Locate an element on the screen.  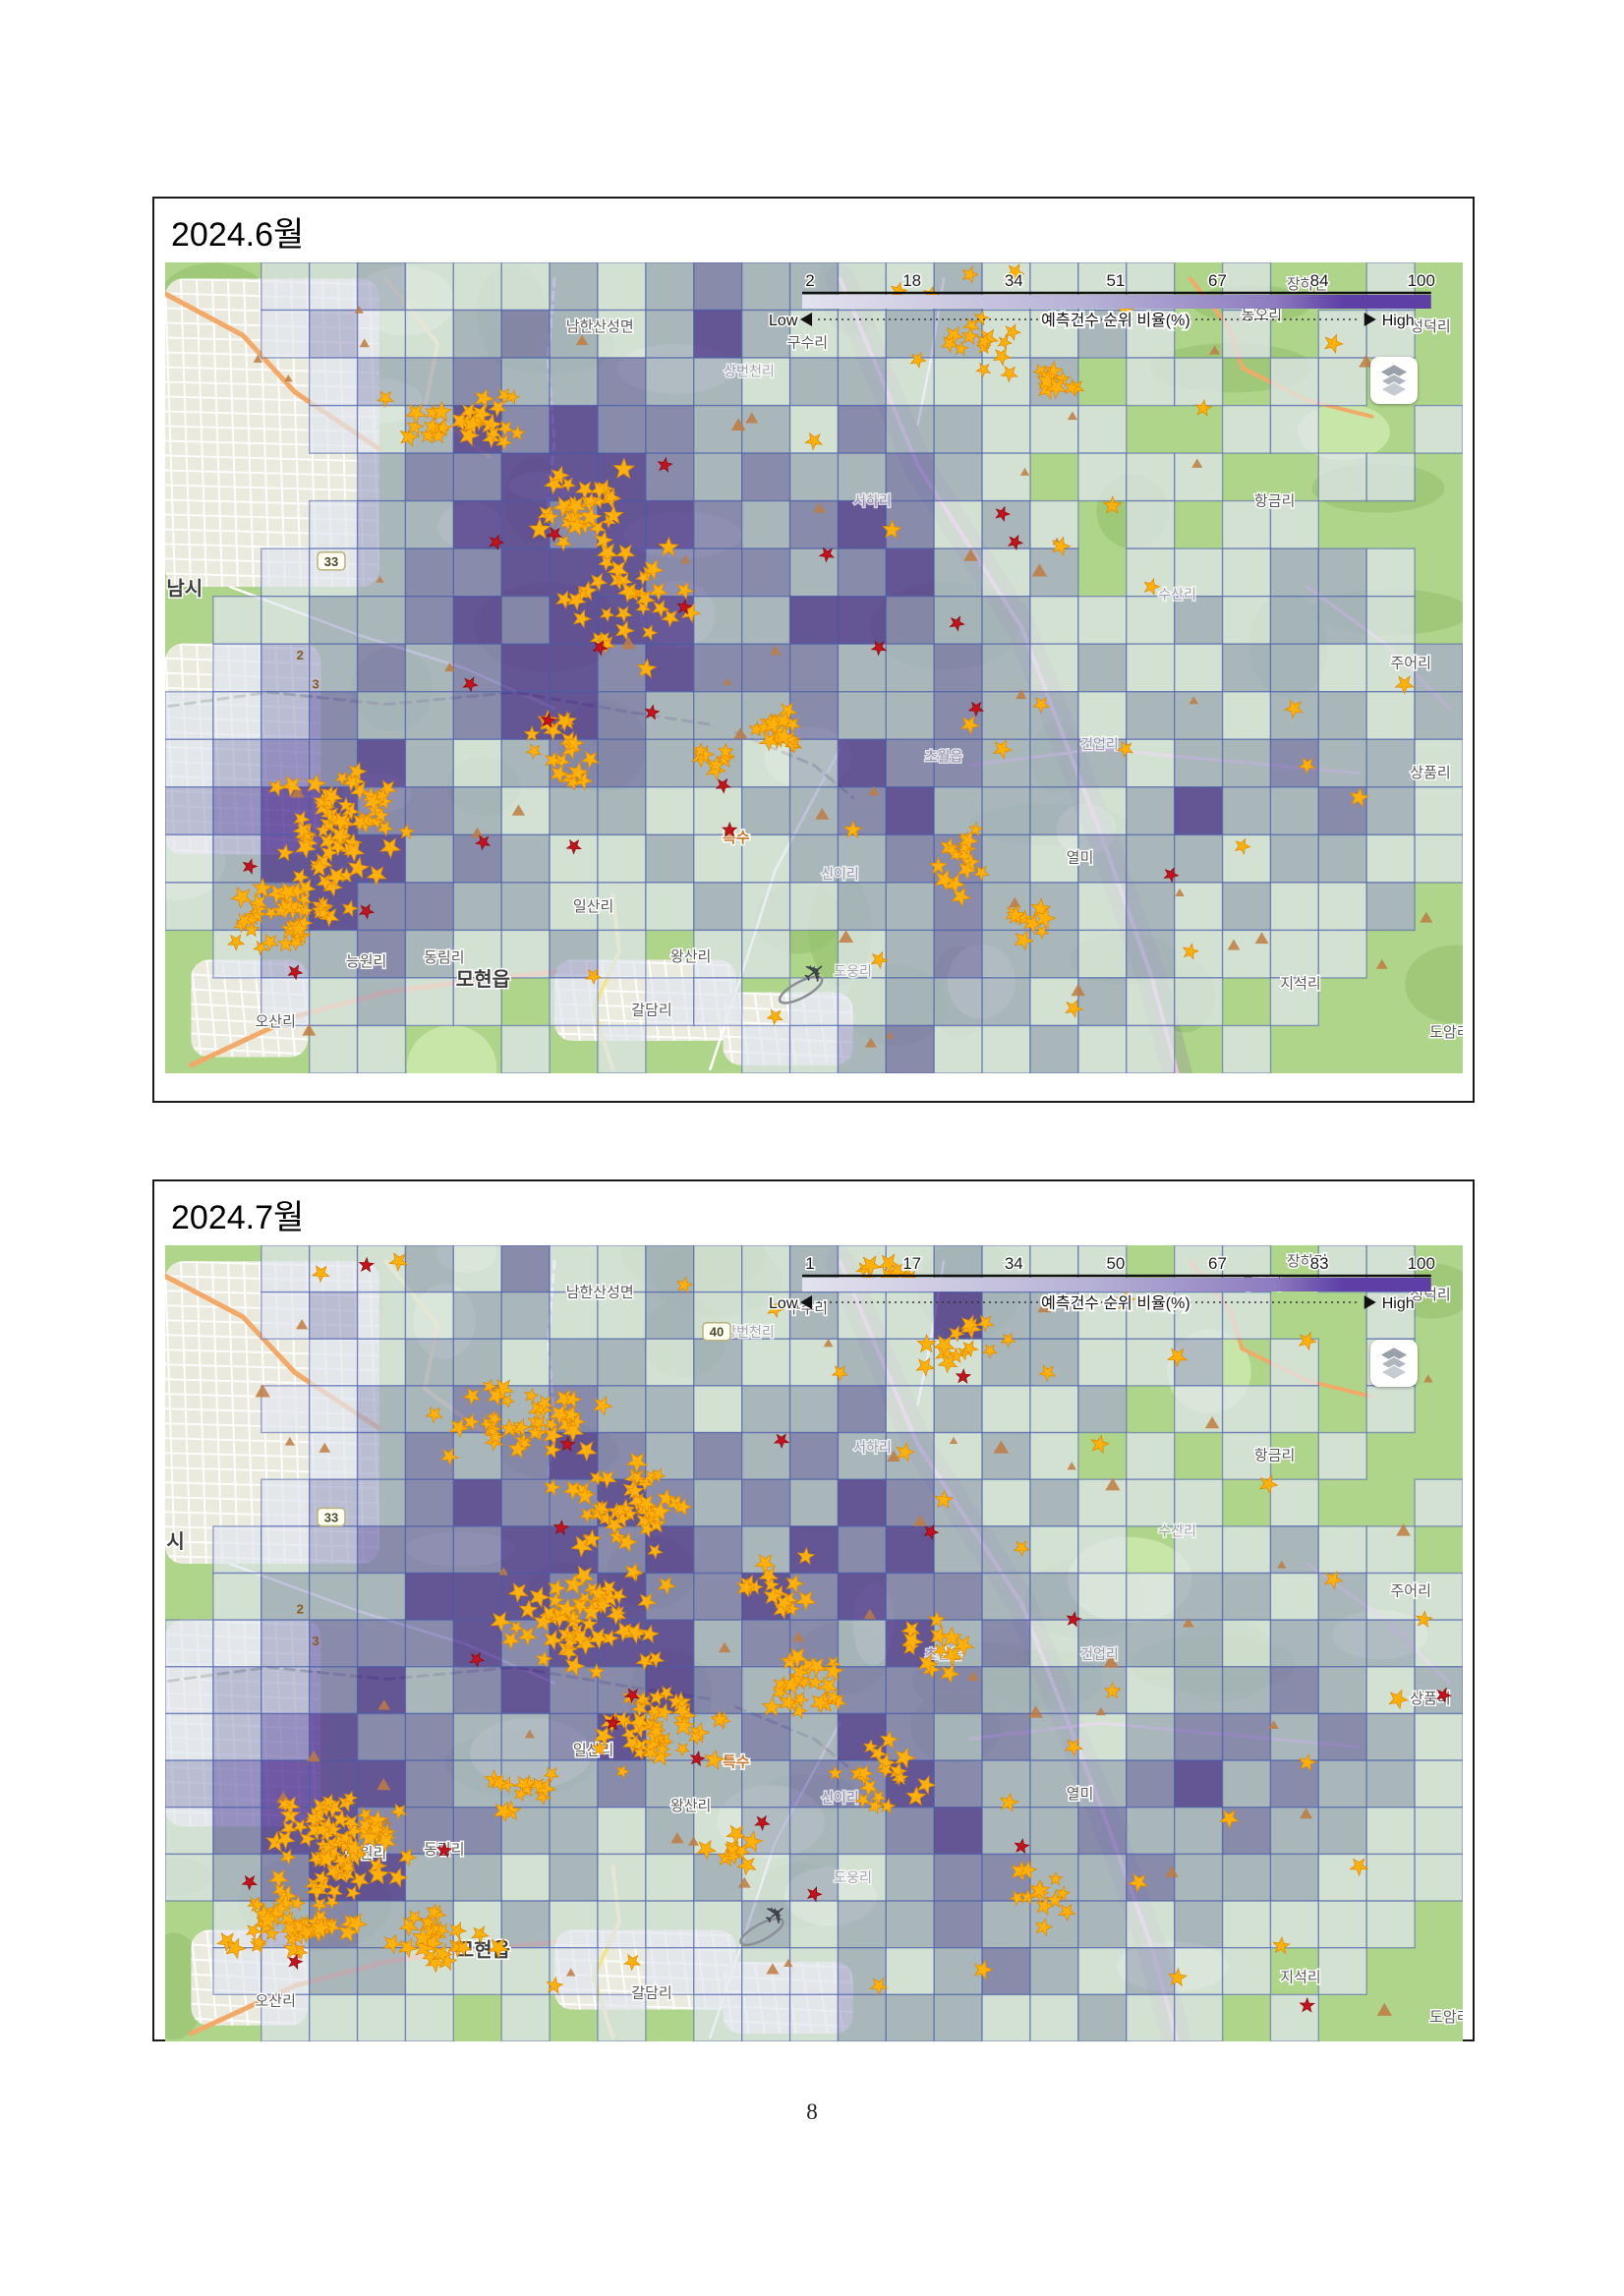
svg-text: 특수 is located at coordinates (735, 1763).